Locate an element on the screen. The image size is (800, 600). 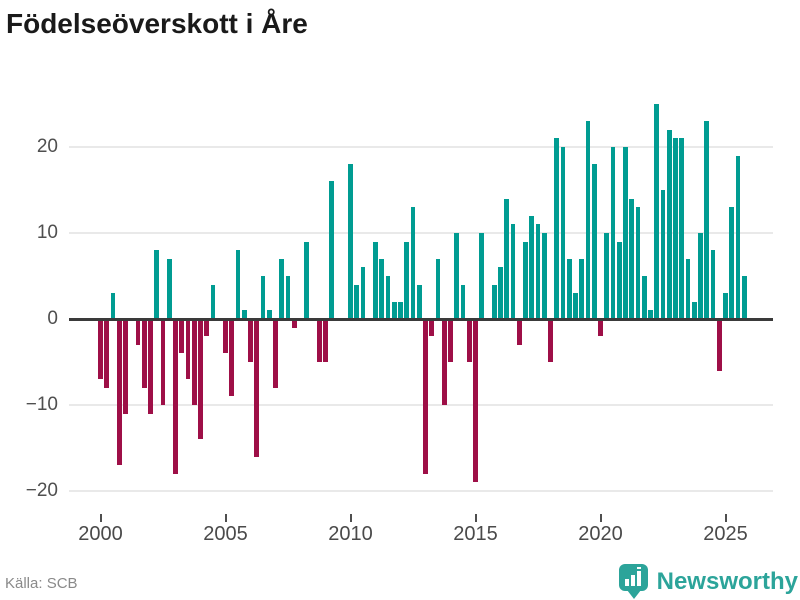
bar-chart-speech-bubble-icon is located at coordinates (633, 581).